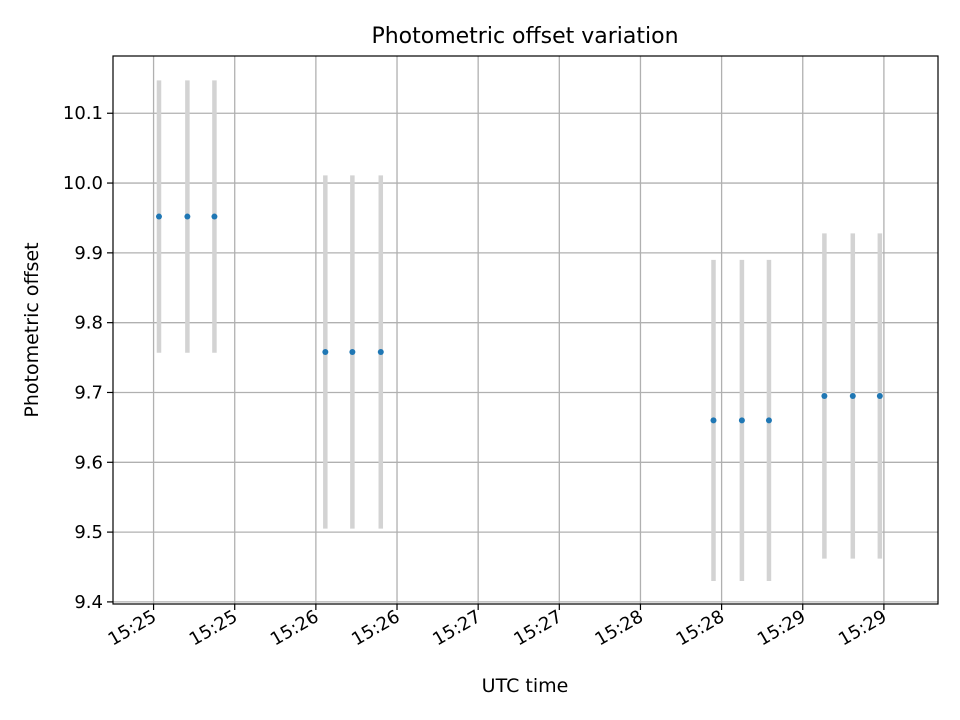  What do you see at coordinates (32, 329) in the screenshot?
I see `y-axis-label: Photometric offset` at bounding box center [32, 329].